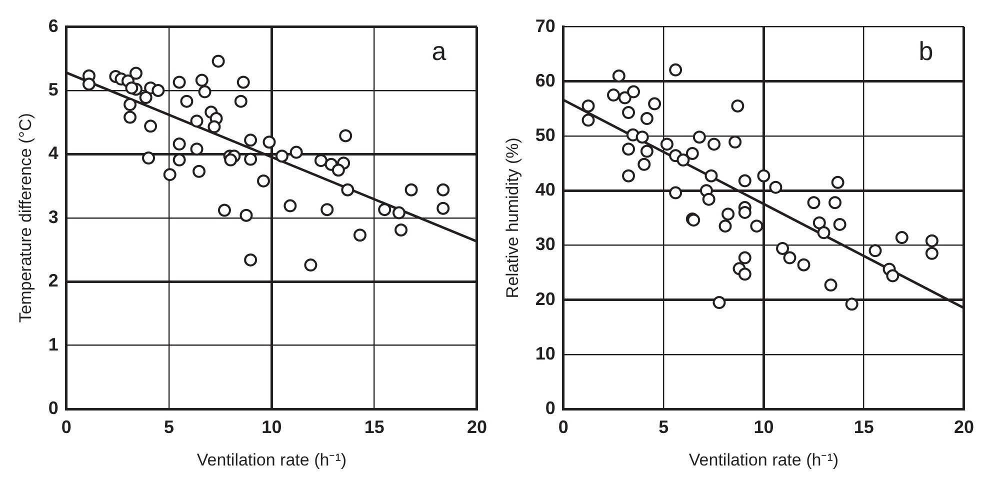  I want to click on y-tick-label: 60, so click(545, 80).